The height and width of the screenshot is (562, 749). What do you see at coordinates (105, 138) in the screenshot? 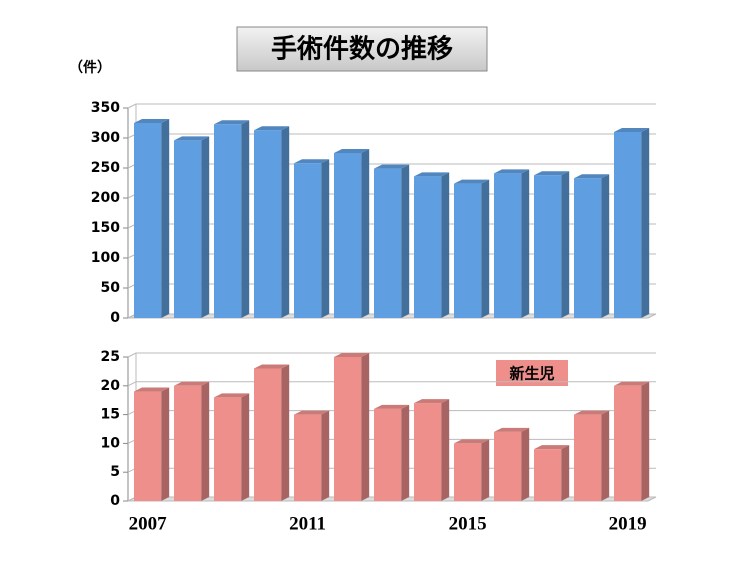
I see `y-tick-label: 300` at bounding box center [105, 138].